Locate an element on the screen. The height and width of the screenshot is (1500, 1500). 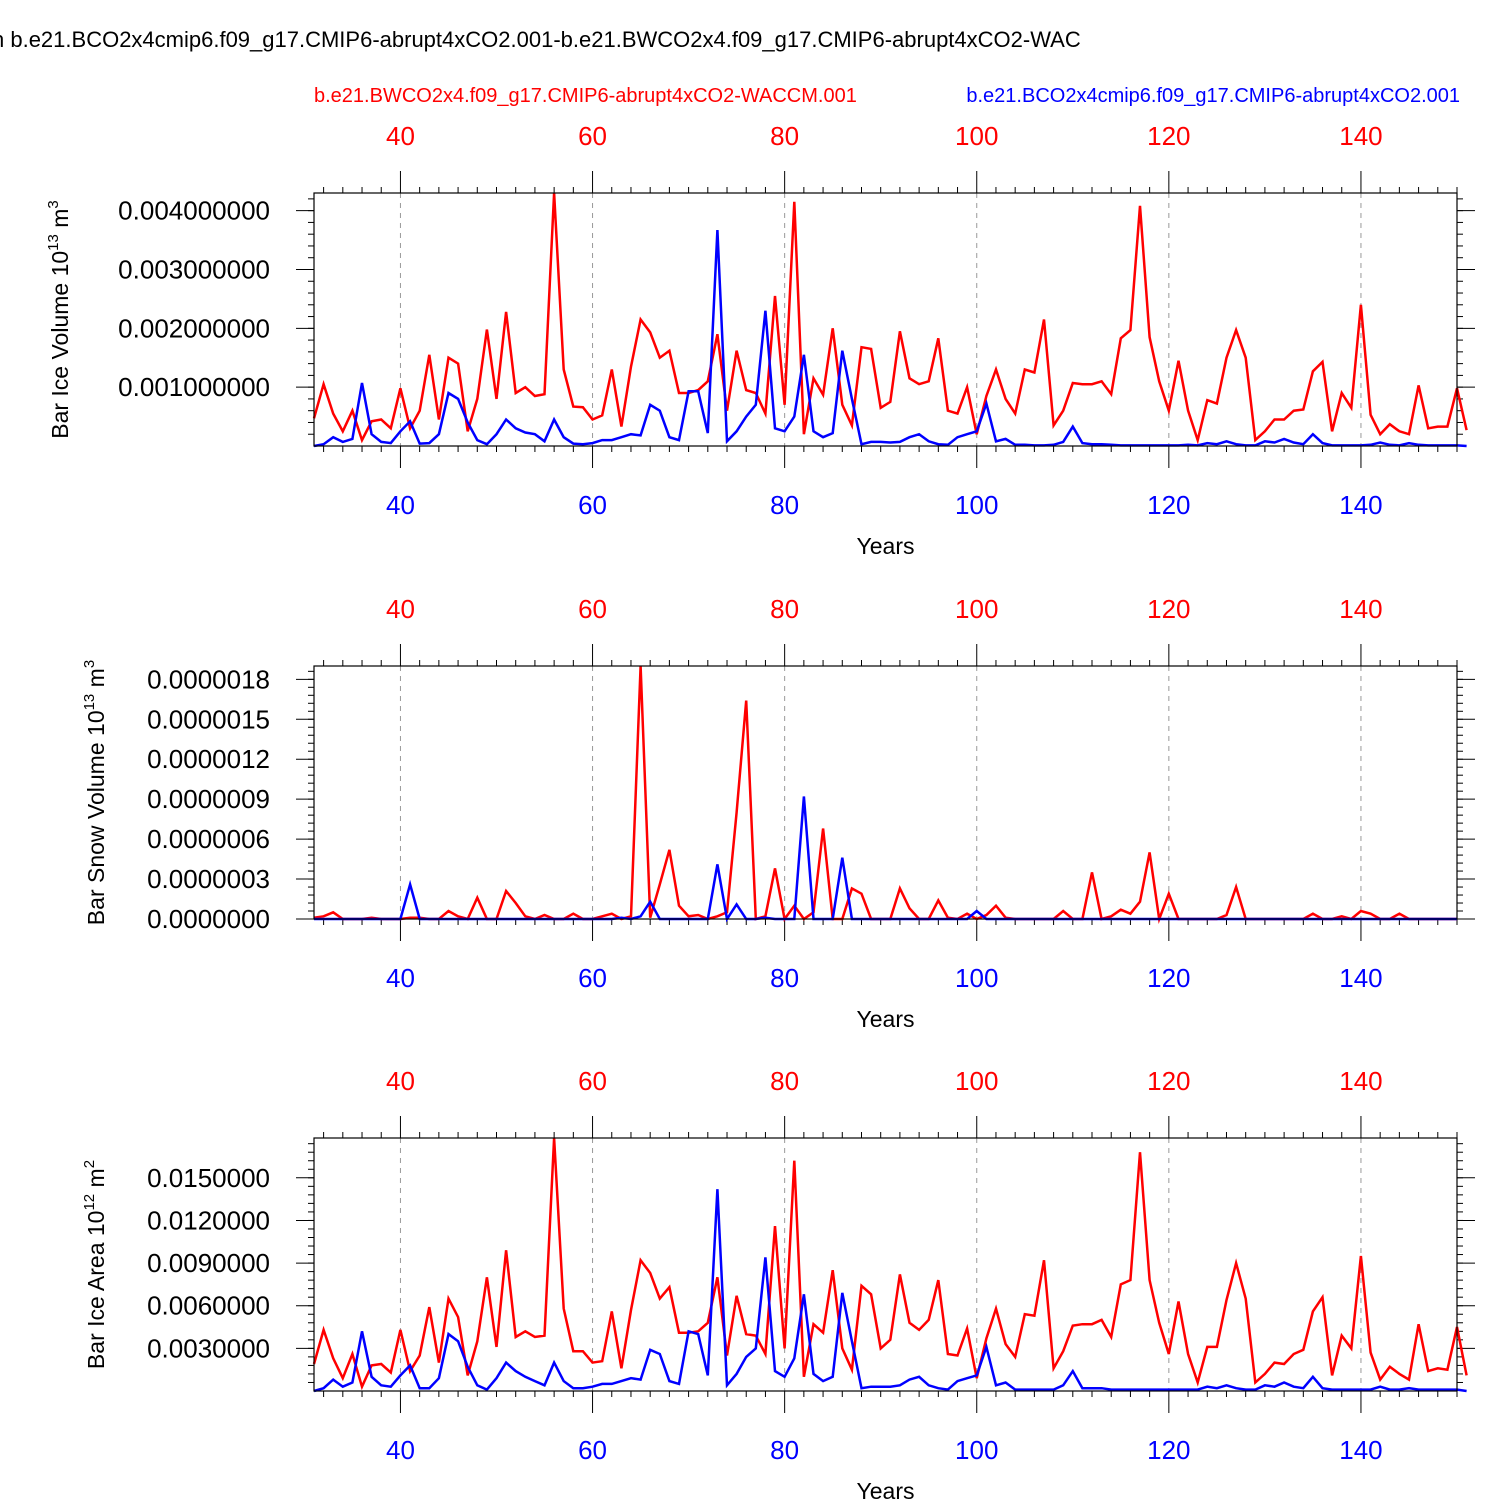
y-axis-label: Bar Snow Volume 1013 m3 is located at coordinates (95, 792).